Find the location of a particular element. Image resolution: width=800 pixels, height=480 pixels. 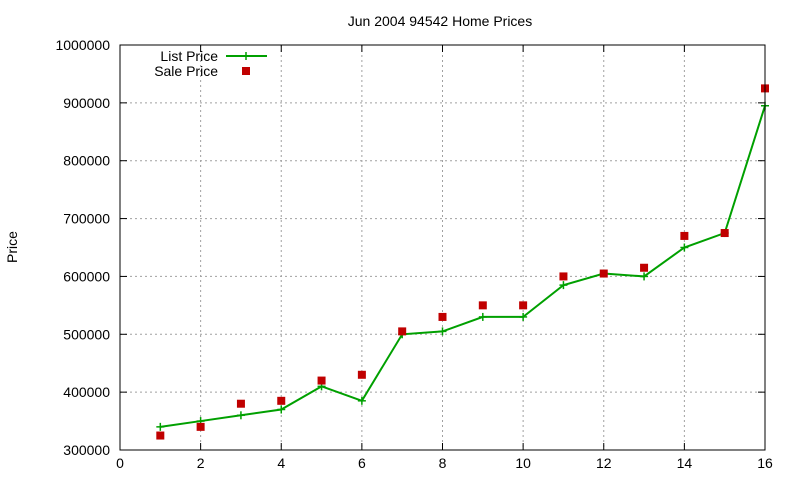

y-tick-label: 300000 is located at coordinates (86, 450).